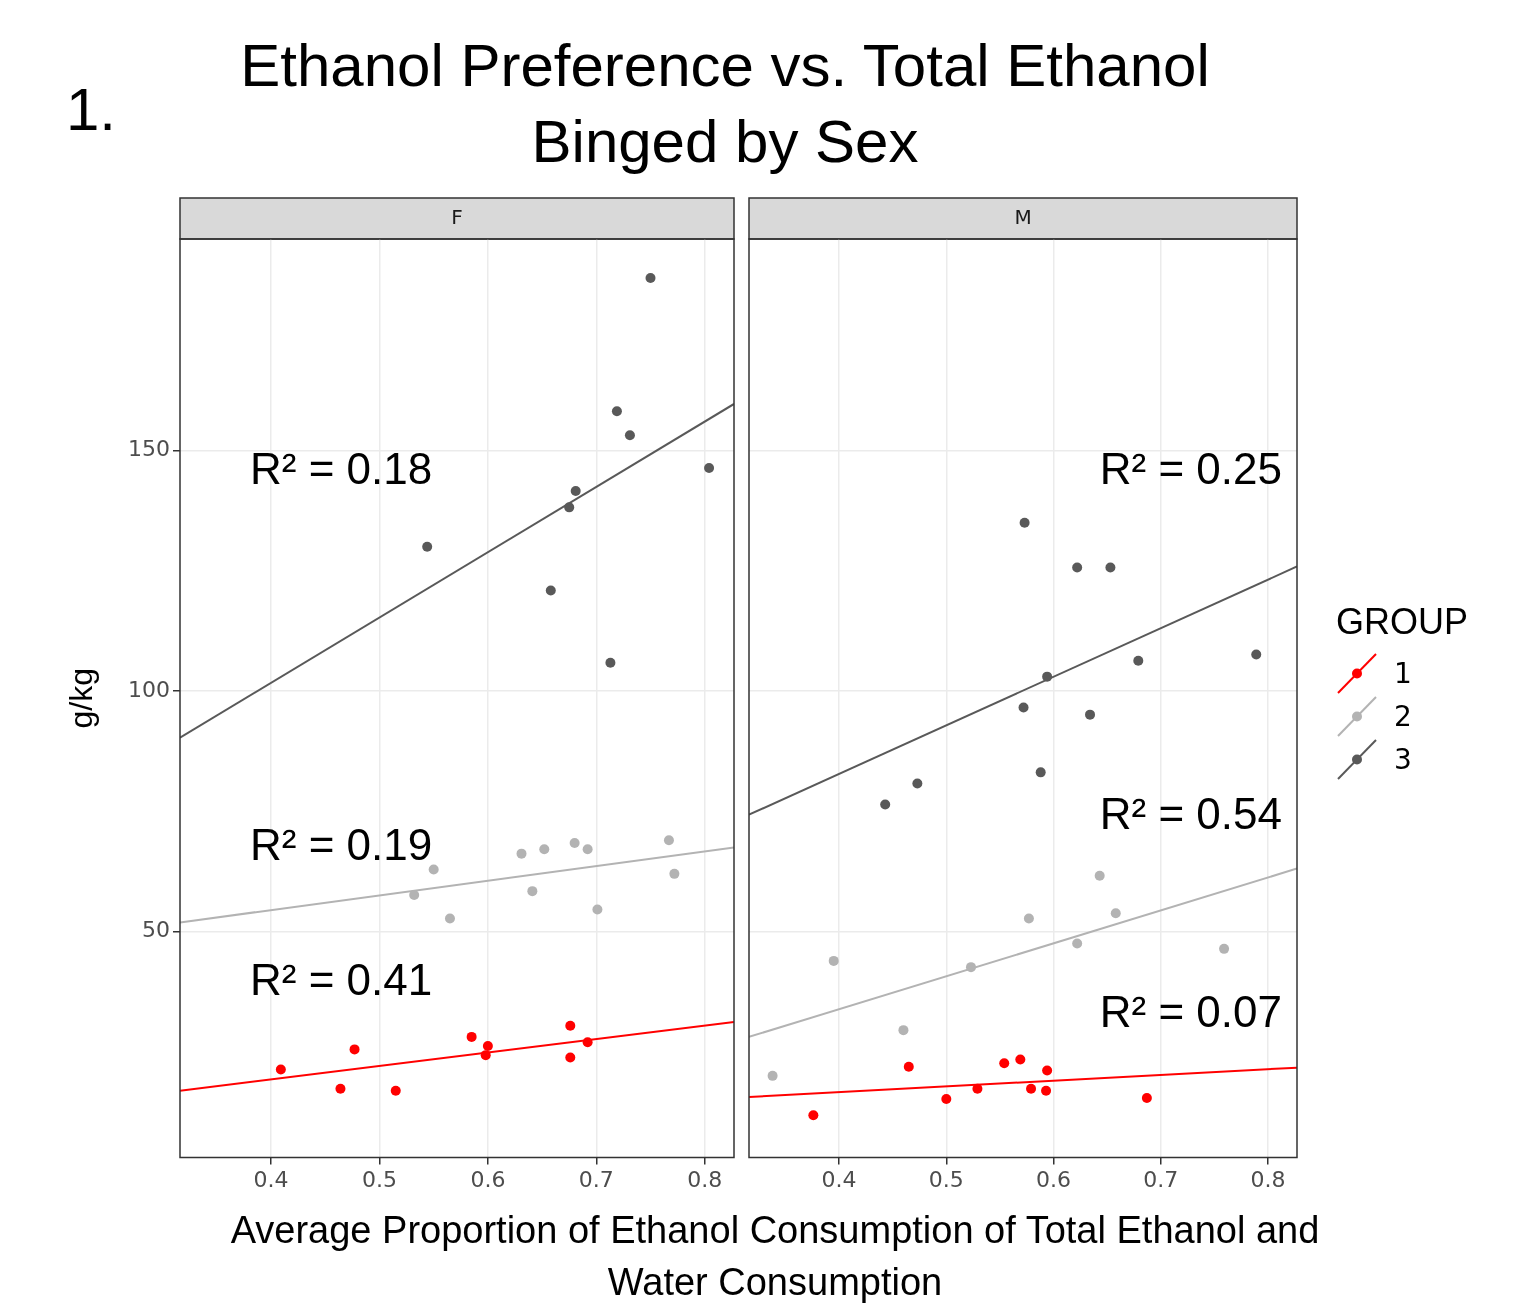 The image size is (1535, 1305). What do you see at coordinates (775, 1256) in the screenshot?
I see `x-axis-title: Average Proportion of Ethanol Consumption of Total Ethanol and Water Consumption` at bounding box center [775, 1256].